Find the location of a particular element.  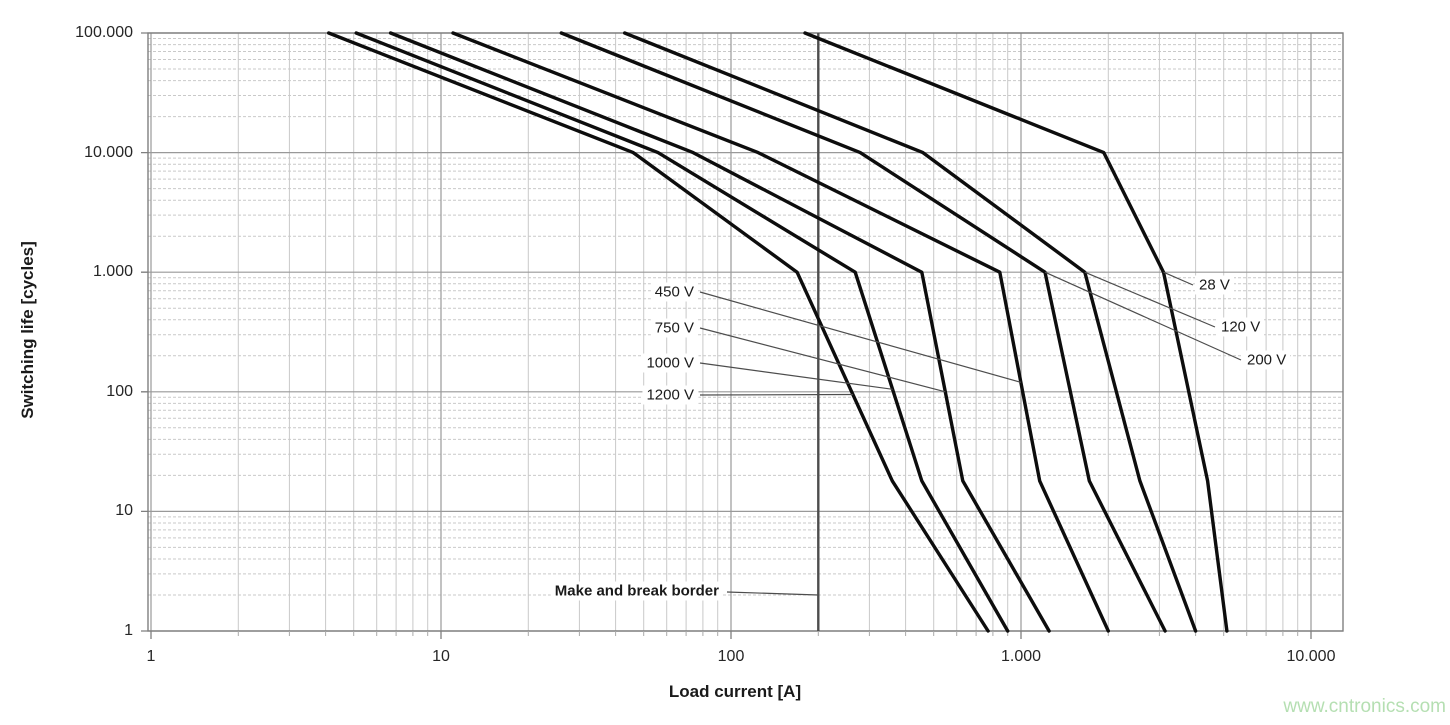

leader-120v is located at coordinates (1150, 299).